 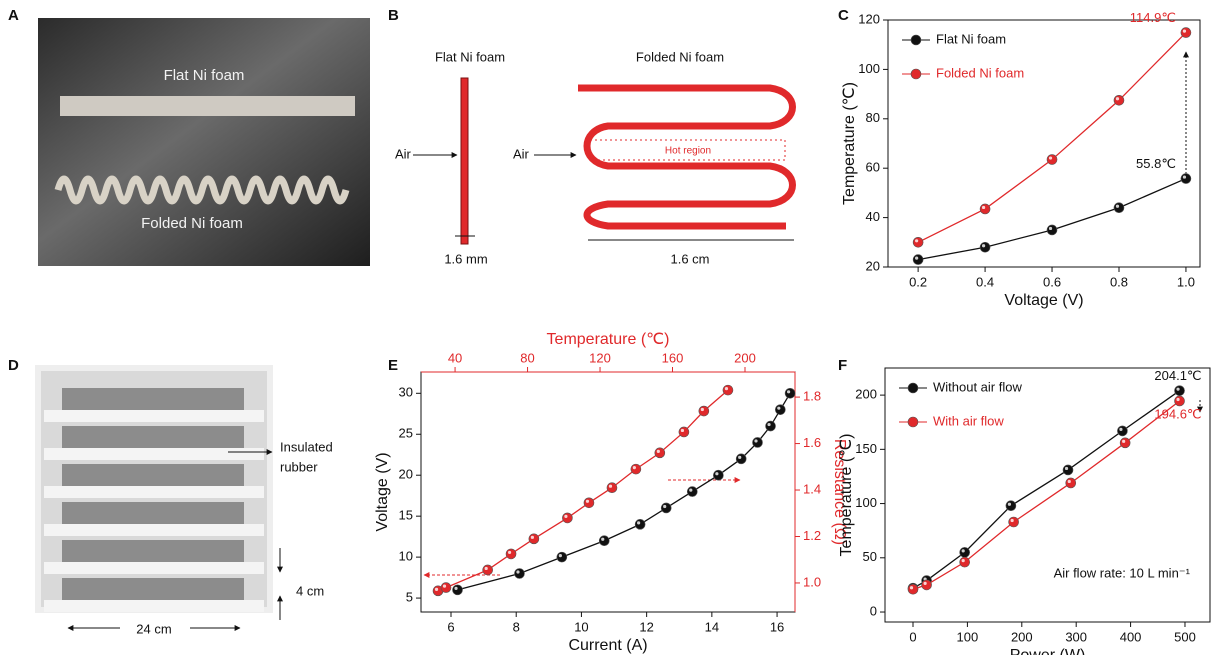 What do you see at coordinates (689, 258) in the screenshot?
I see `dimension-label: 1.6 cm` at bounding box center [689, 258].